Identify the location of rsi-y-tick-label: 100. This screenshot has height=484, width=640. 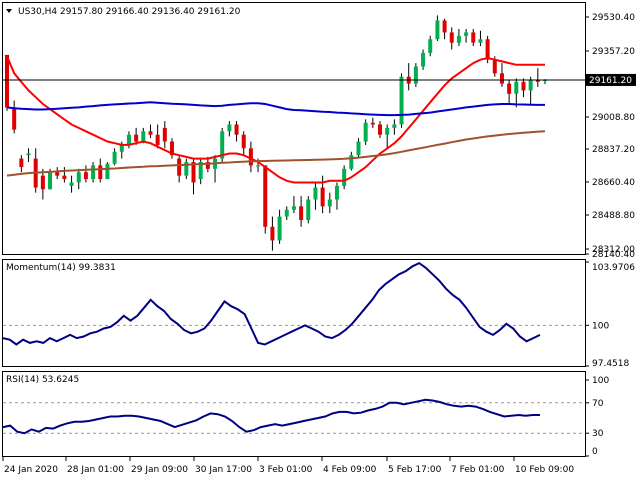
(600, 381).